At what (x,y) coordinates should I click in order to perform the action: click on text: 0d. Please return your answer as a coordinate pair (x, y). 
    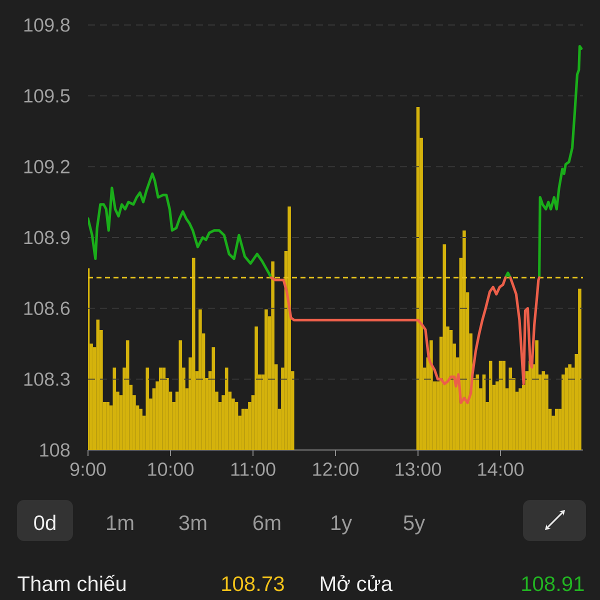
    Looking at the image, I should click on (45, 522).